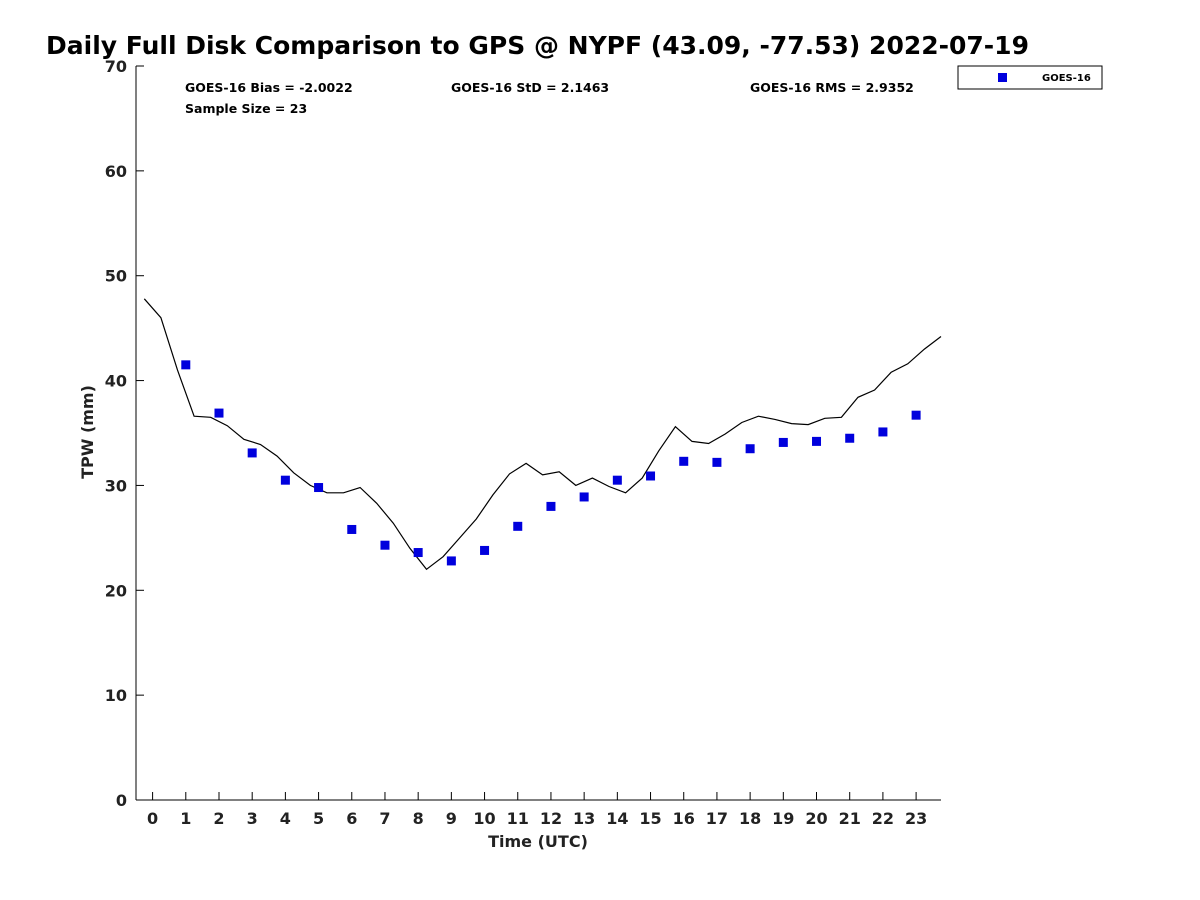 The height and width of the screenshot is (900, 1200). I want to click on y-tick-label-40: 40, so click(116, 381).